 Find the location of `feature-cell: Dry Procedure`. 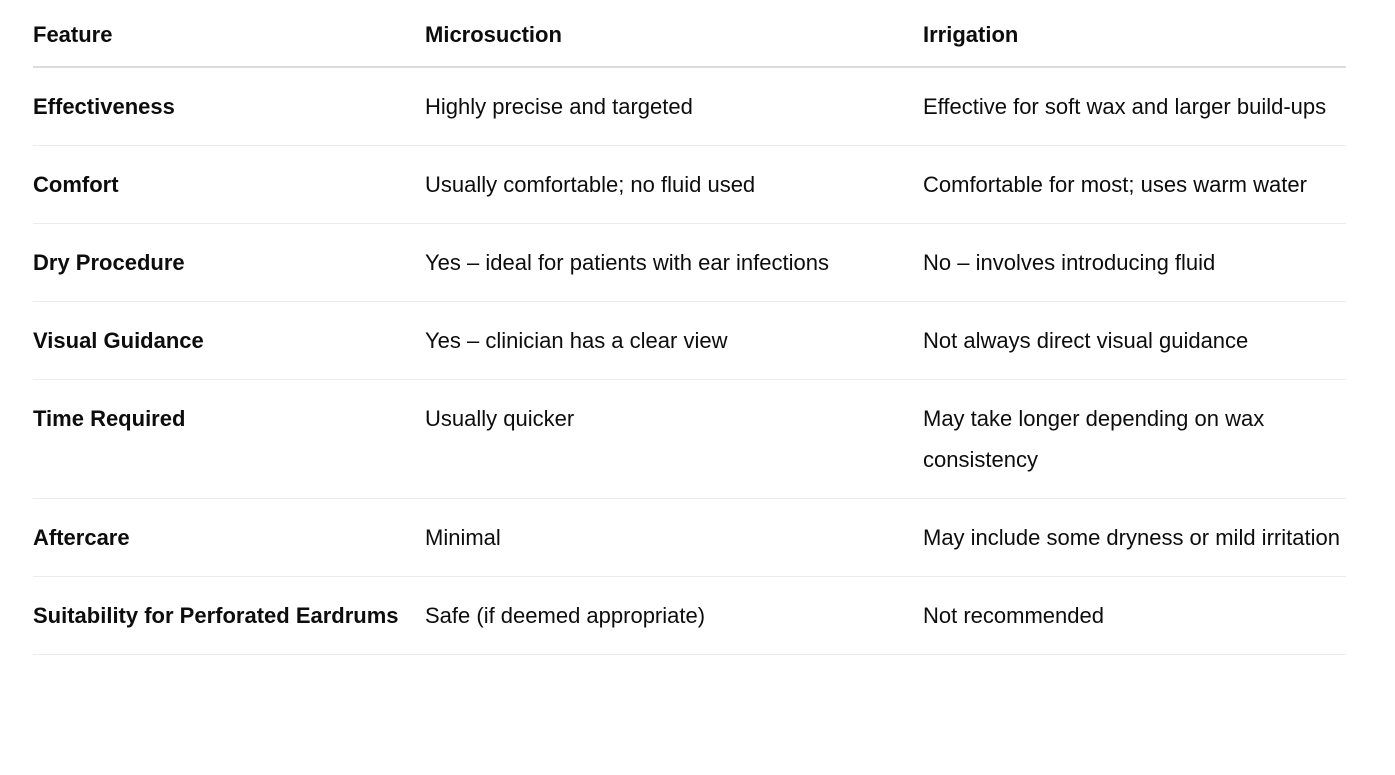

feature-cell: Dry Procedure is located at coordinates (229, 262).